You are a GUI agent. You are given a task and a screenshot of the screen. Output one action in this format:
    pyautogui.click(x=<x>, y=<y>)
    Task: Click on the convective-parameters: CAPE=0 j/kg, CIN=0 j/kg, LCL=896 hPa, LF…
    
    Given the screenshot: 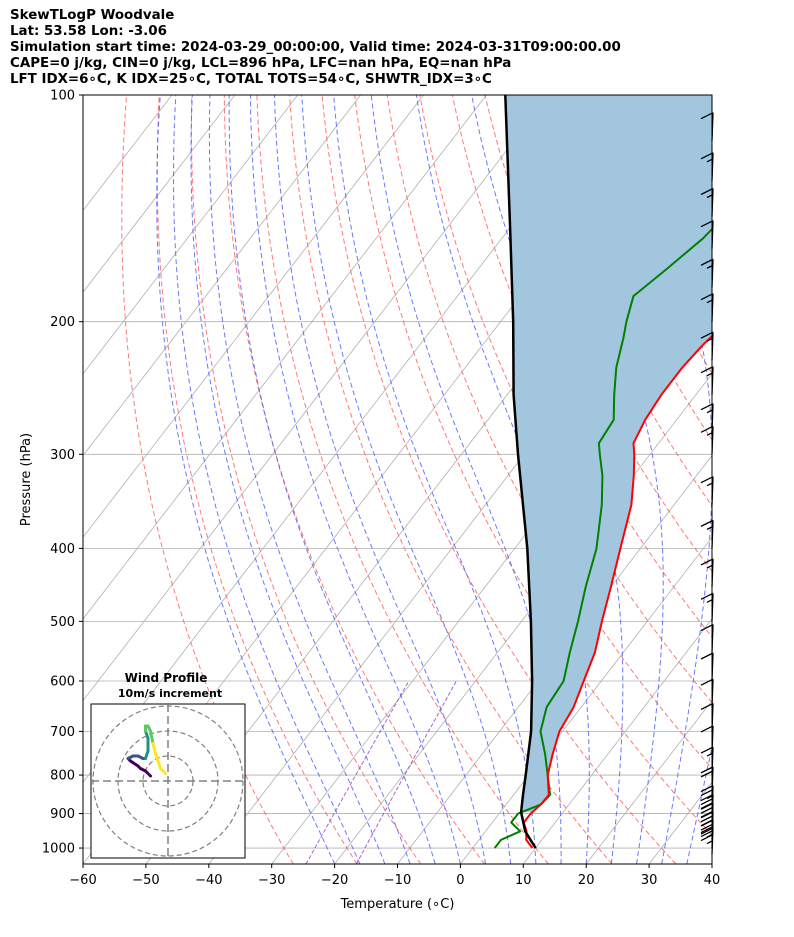 What is the action you would take?
    pyautogui.click(x=261, y=63)
    